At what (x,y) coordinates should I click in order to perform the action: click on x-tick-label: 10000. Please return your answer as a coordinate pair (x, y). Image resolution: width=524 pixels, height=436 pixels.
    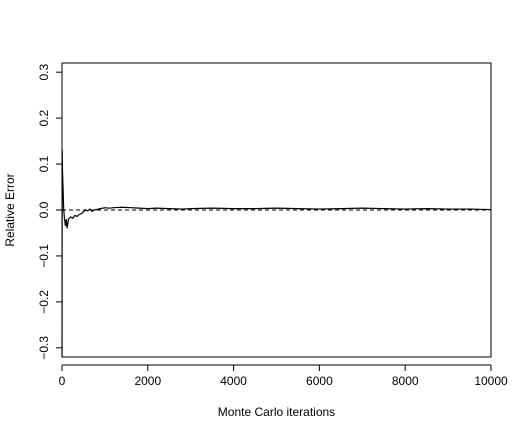
    Looking at the image, I should click on (491, 381).